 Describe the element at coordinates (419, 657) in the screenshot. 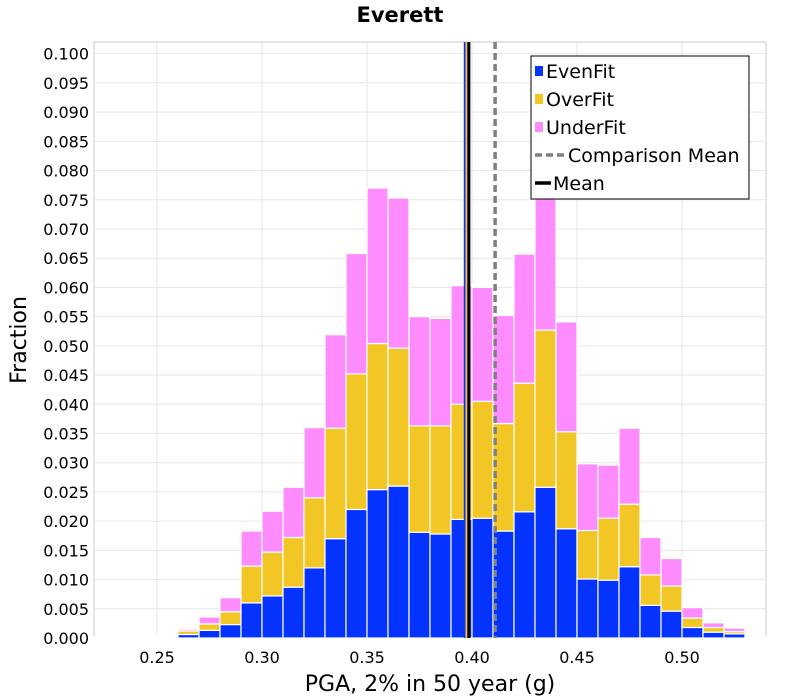

I see `x-axis-ticks: 0.25 0.30 0.35 0.40 0.45 0.50` at that location.